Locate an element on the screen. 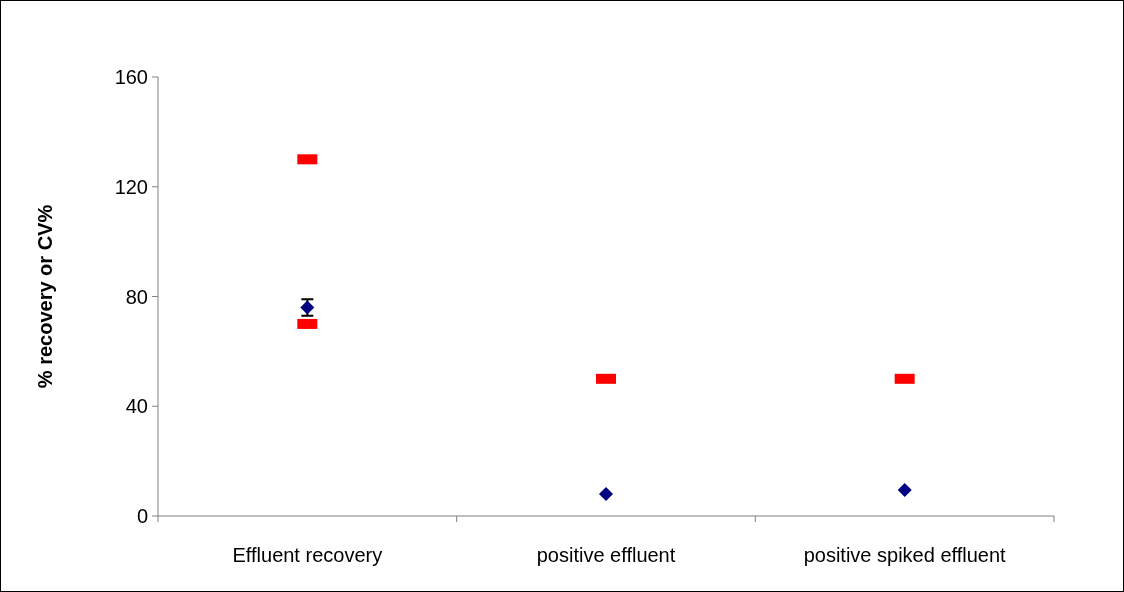 This screenshot has height=592, width=1124. y-axis-title: % recovery or CV% is located at coordinates (45, 296).